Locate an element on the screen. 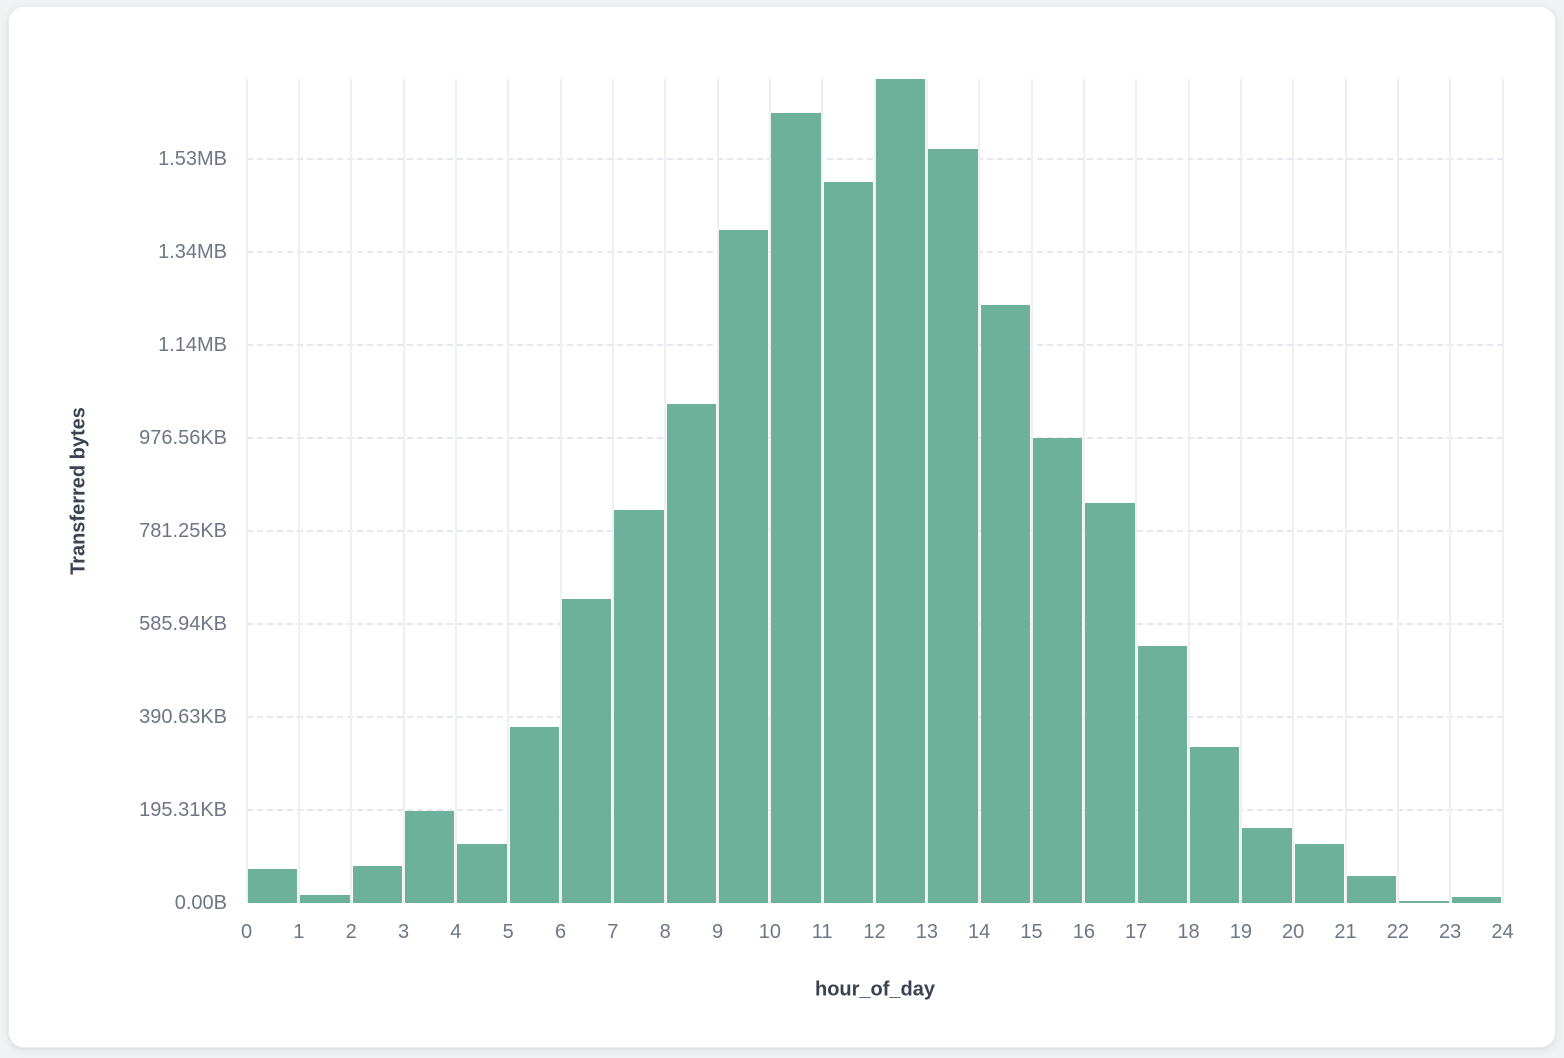 The height and width of the screenshot is (1058, 1564). x-tick-label: 4 is located at coordinates (456, 932).